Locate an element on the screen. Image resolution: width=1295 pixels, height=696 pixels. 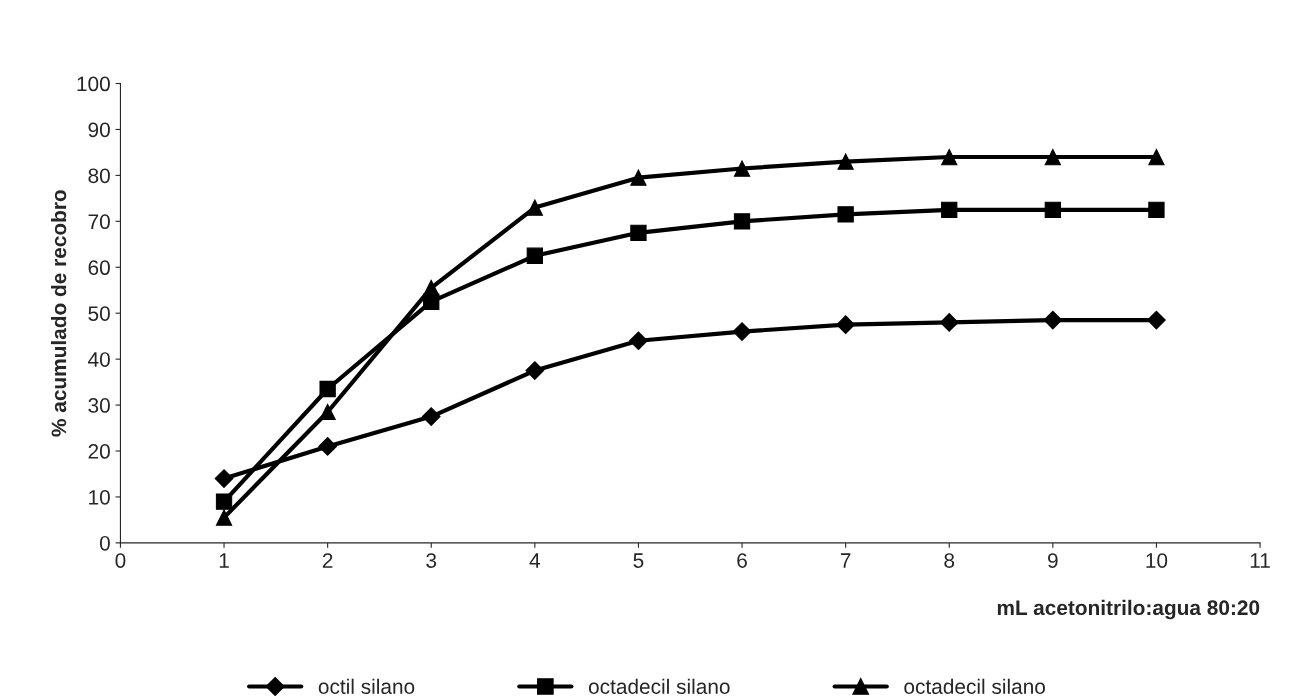
y-tick-label: 90 is located at coordinates (99, 130).